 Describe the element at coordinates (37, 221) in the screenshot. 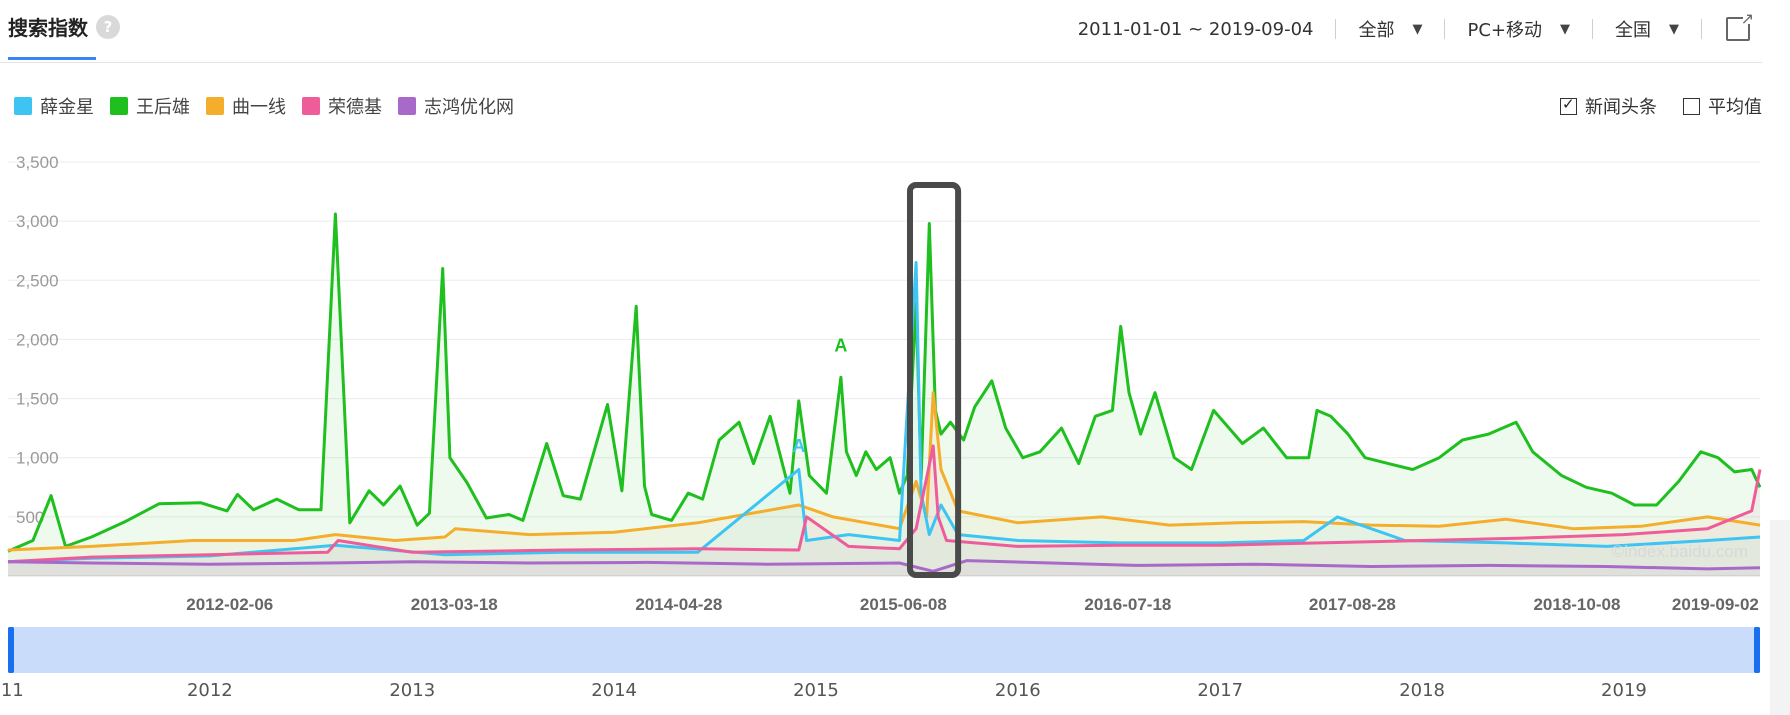

I see `y-tick-label: 3,000` at that location.